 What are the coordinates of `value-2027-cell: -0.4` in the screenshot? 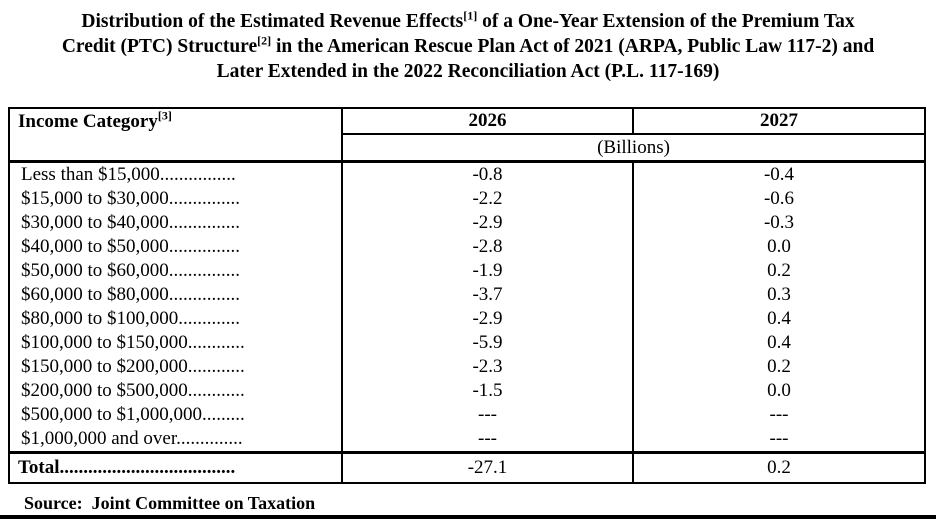 It's located at (778, 174).